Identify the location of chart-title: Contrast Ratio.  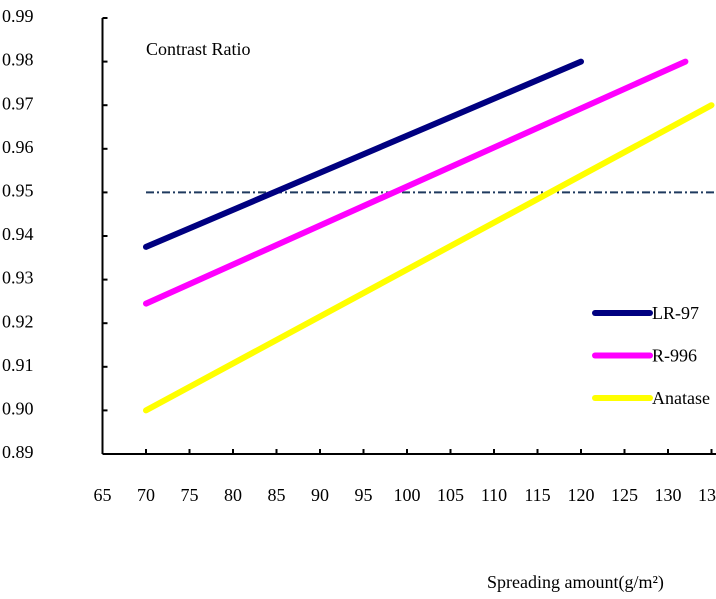
(198, 49).